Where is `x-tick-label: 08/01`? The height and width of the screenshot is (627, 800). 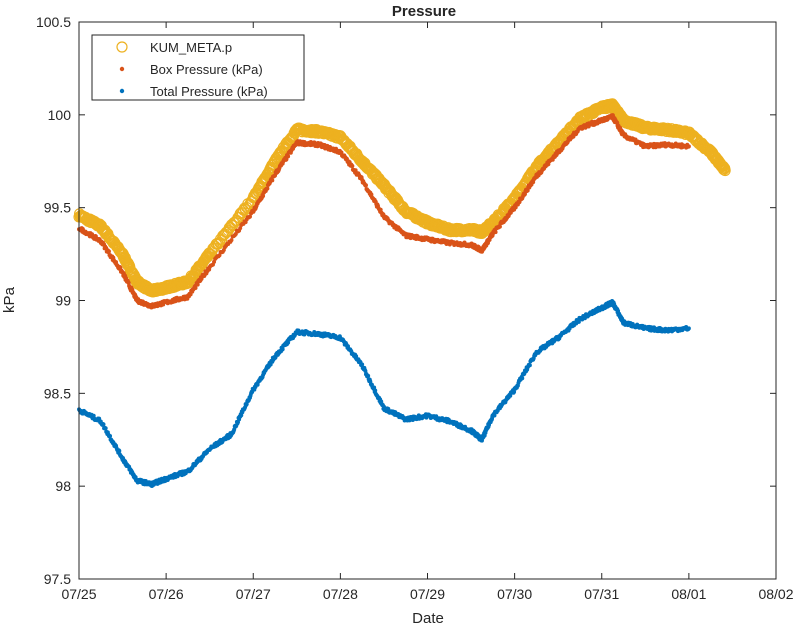
x-tick-label: 08/01 is located at coordinates (688, 594).